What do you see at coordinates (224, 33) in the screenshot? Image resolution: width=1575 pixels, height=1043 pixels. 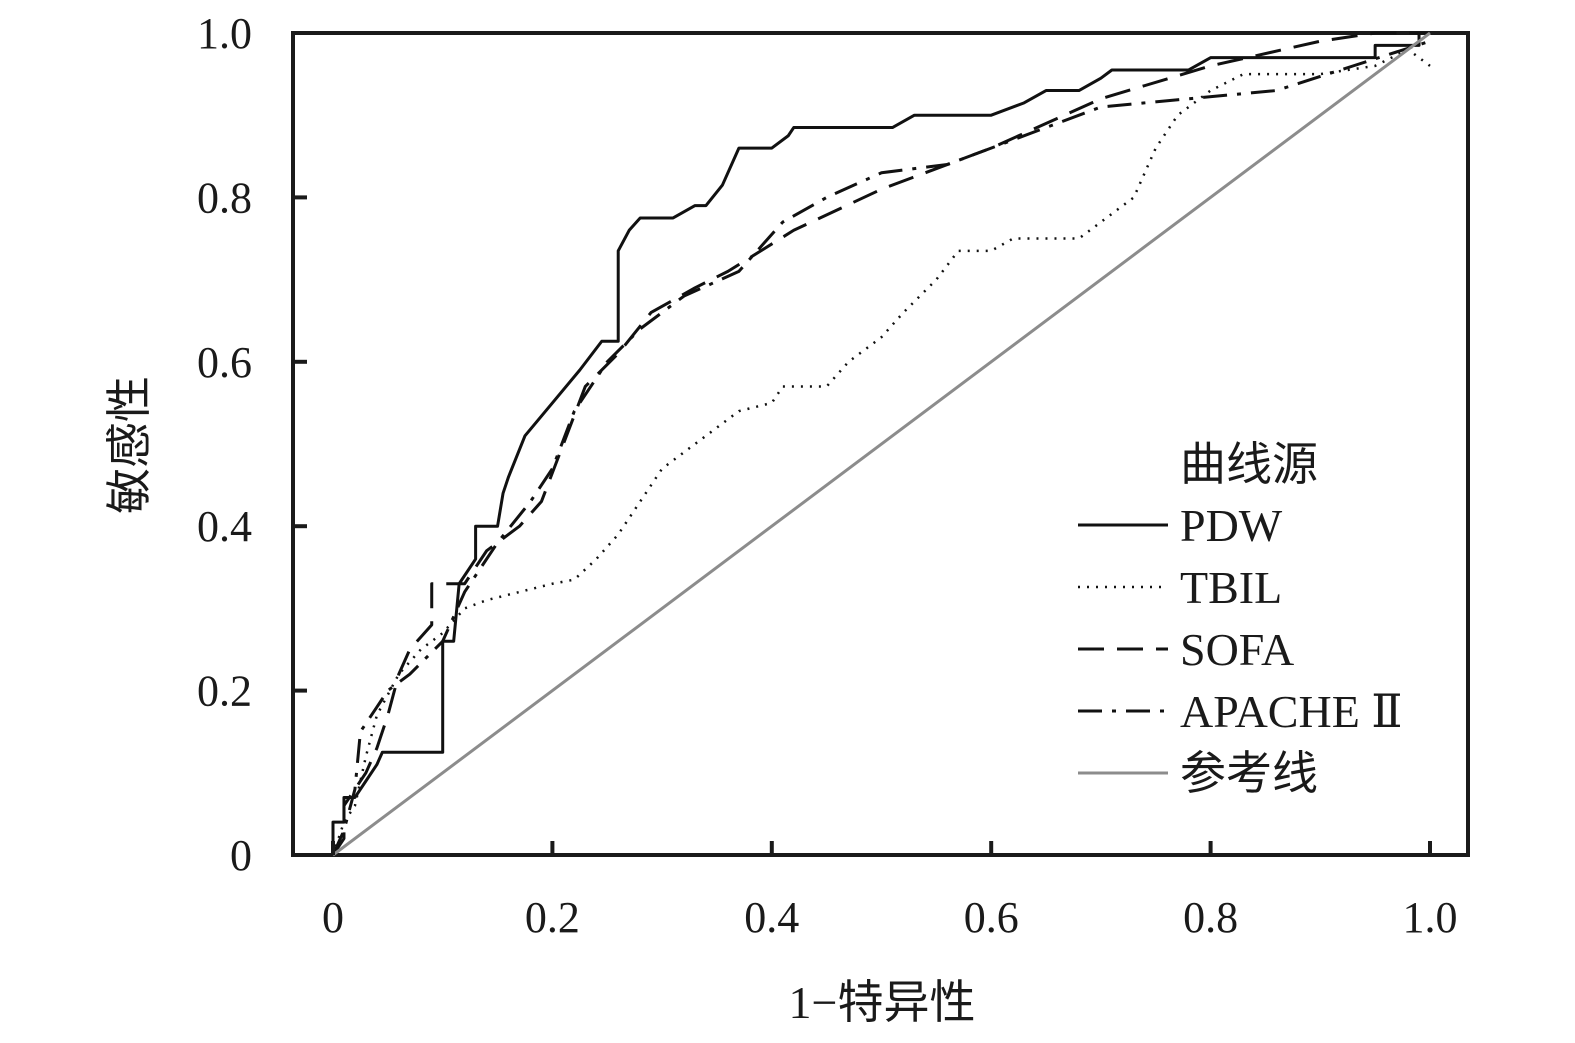 I see `y-tick-label: 1.0` at bounding box center [224, 33].